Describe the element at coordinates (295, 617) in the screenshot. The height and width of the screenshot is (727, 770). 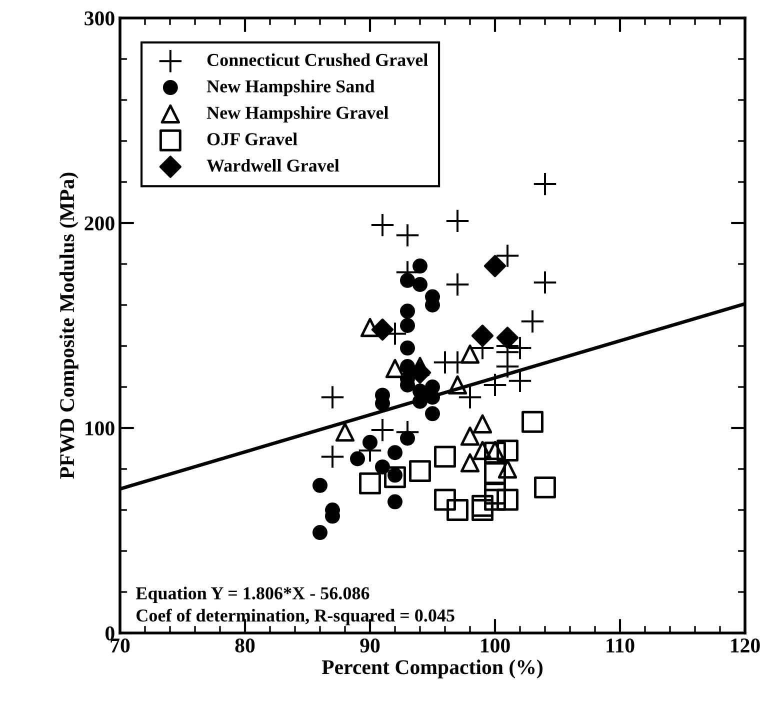
I see `annotation: Coef of determination, R-squared = 0.045` at that location.